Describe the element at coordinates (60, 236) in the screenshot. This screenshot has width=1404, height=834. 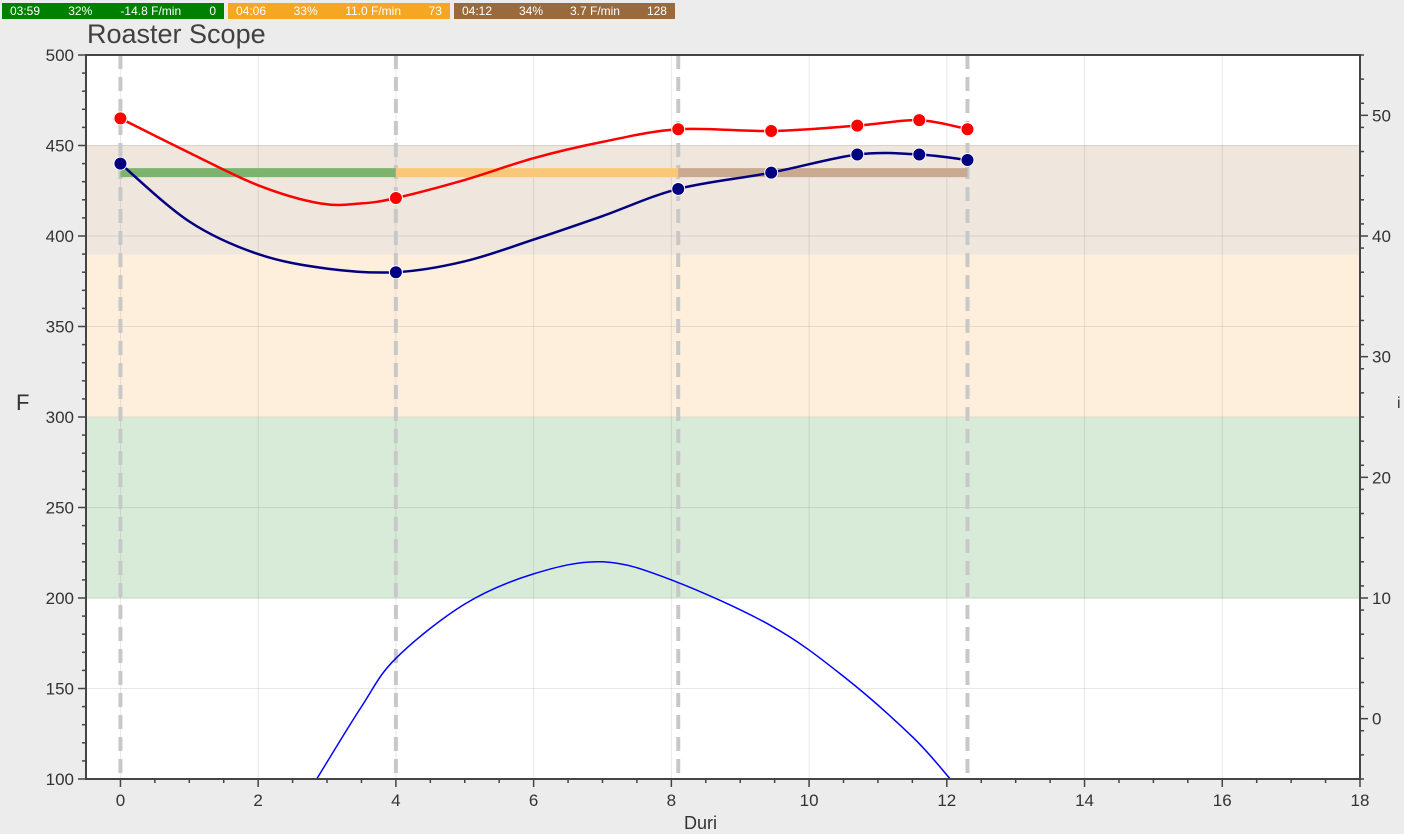
I see `y-tick-label: 400` at that location.